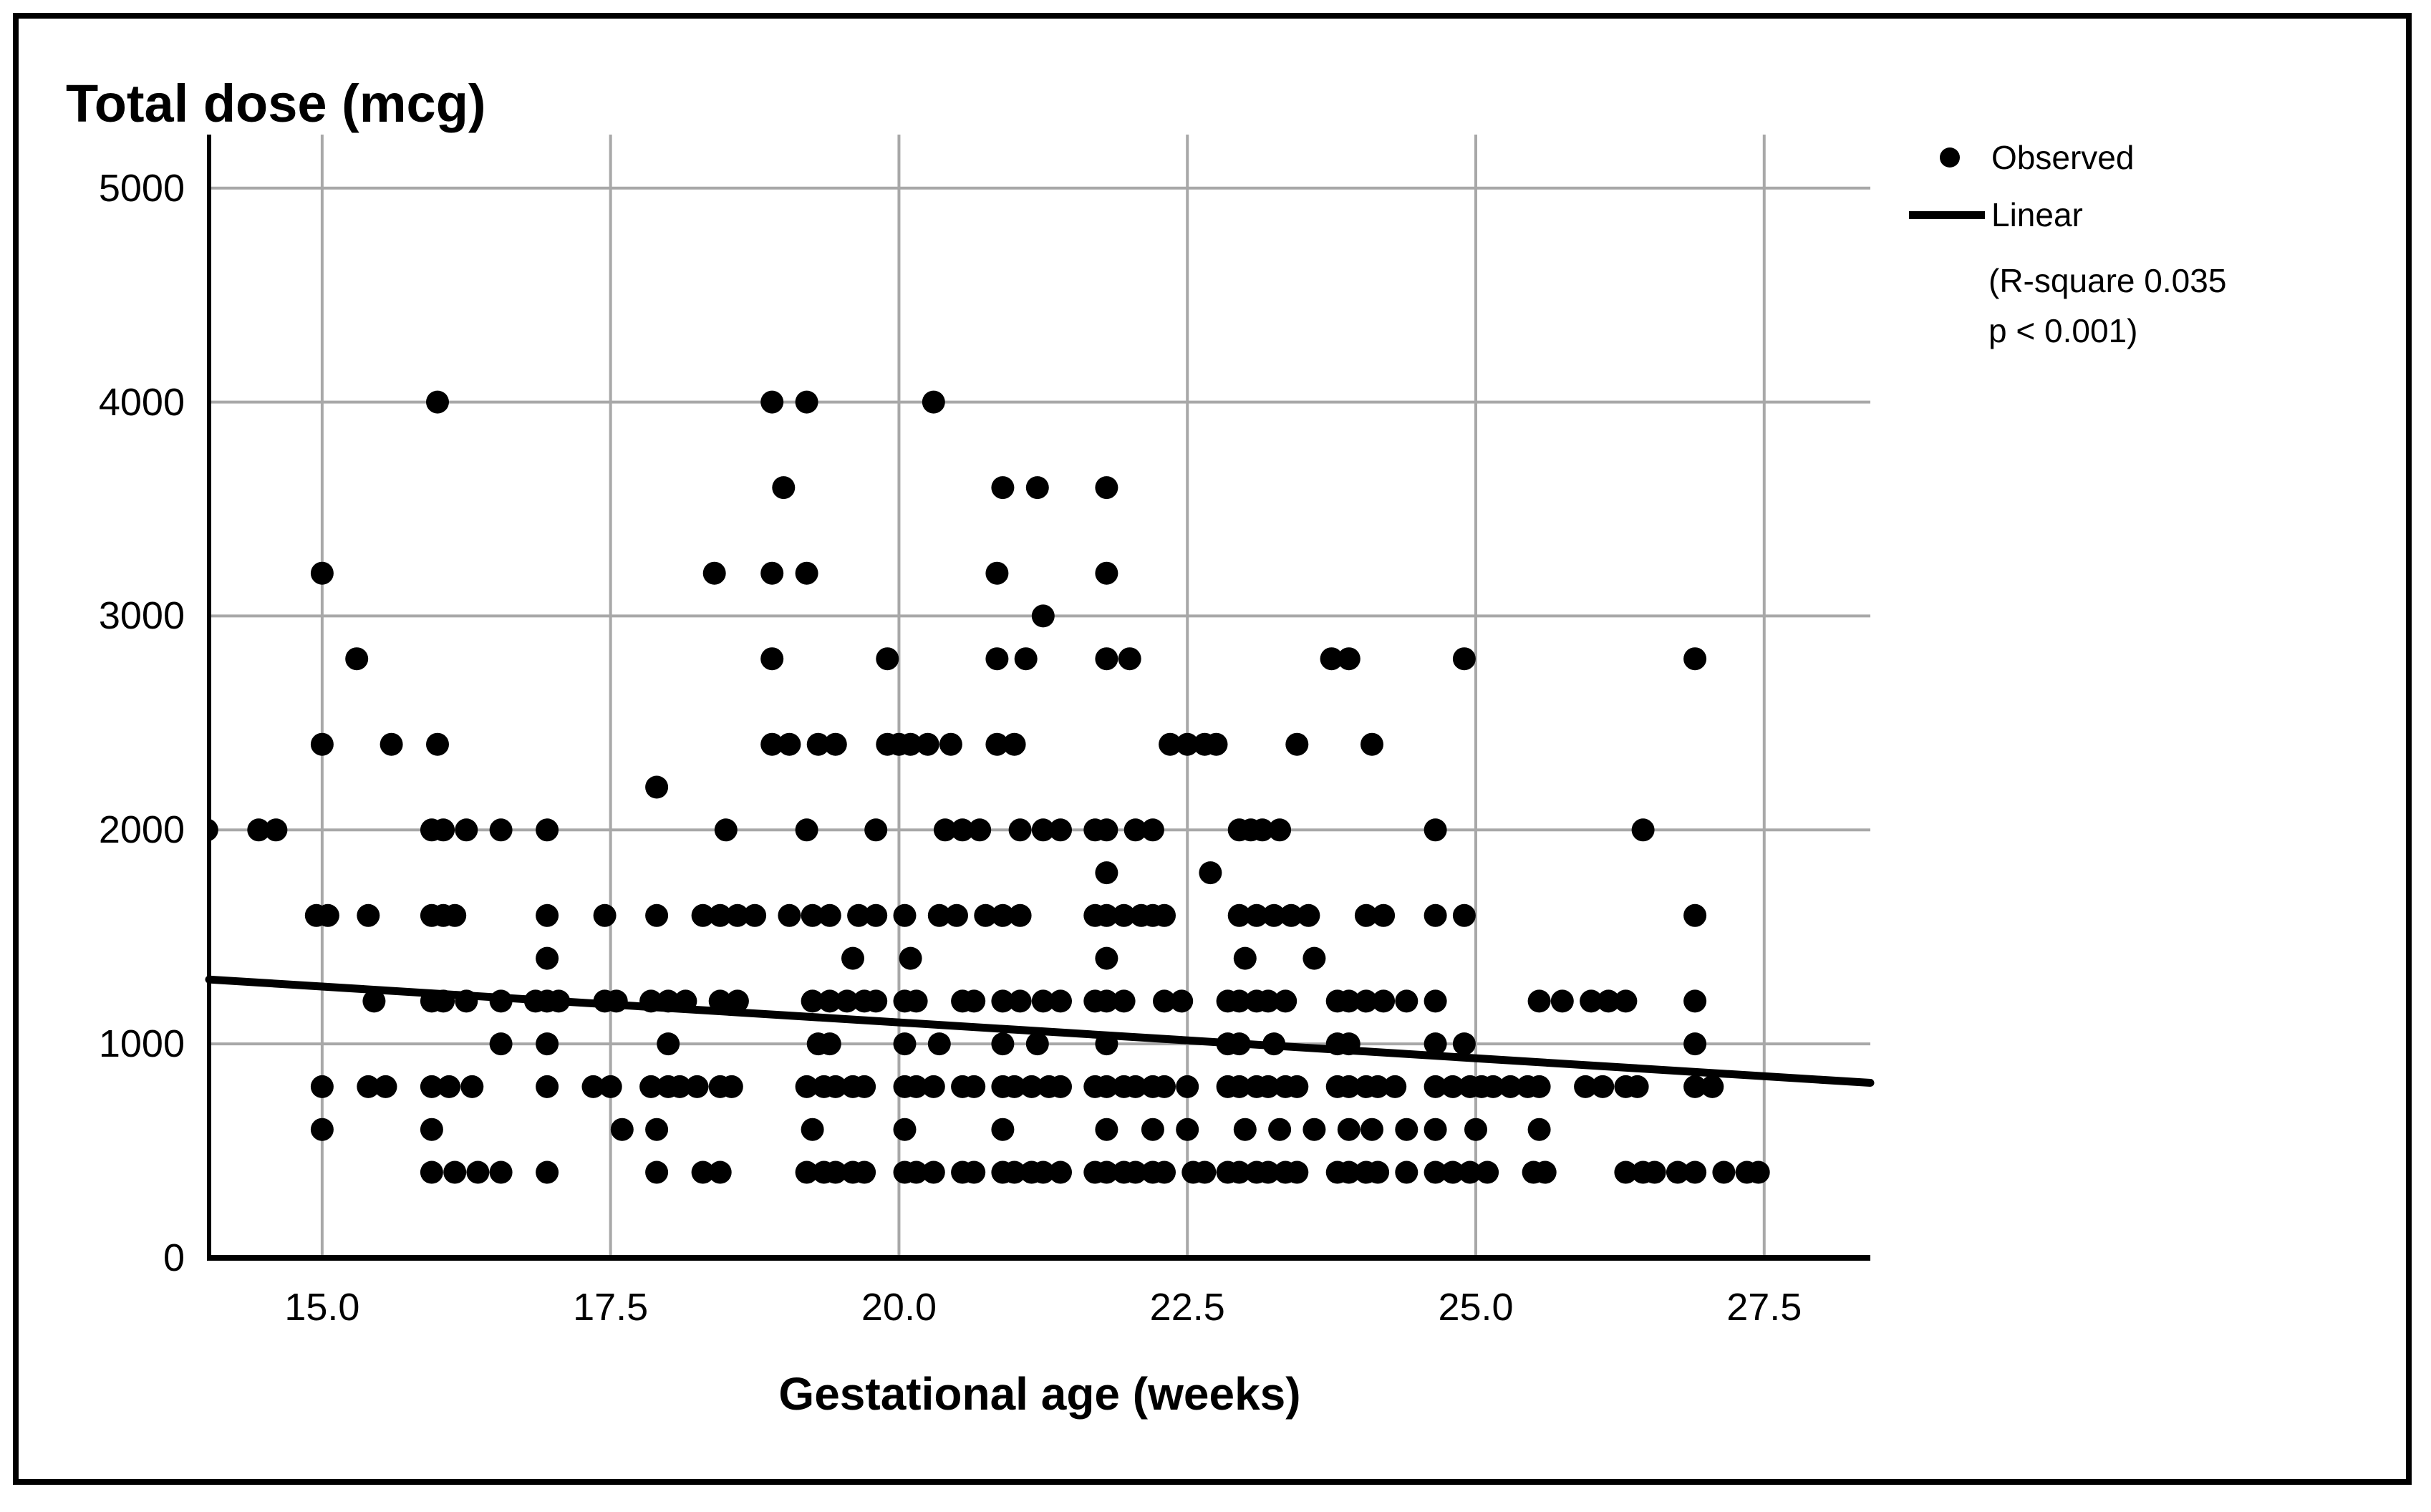 The height and width of the screenshot is (1512, 2431). I want to click on x-tick-label-20.0: 20.0, so click(899, 1307).